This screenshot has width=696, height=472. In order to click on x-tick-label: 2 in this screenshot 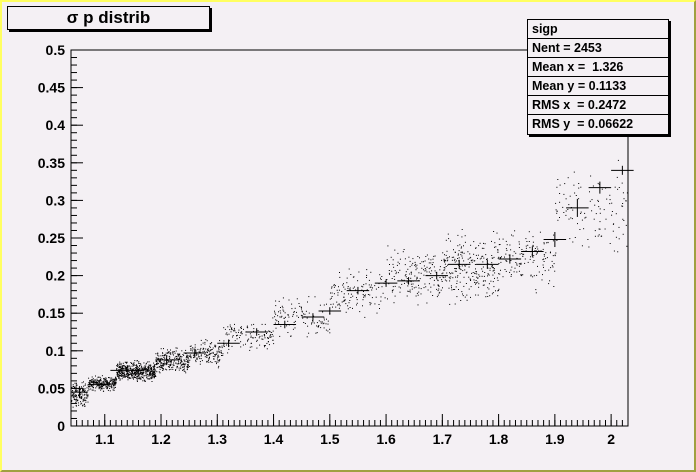, I will do `click(611, 439)`.